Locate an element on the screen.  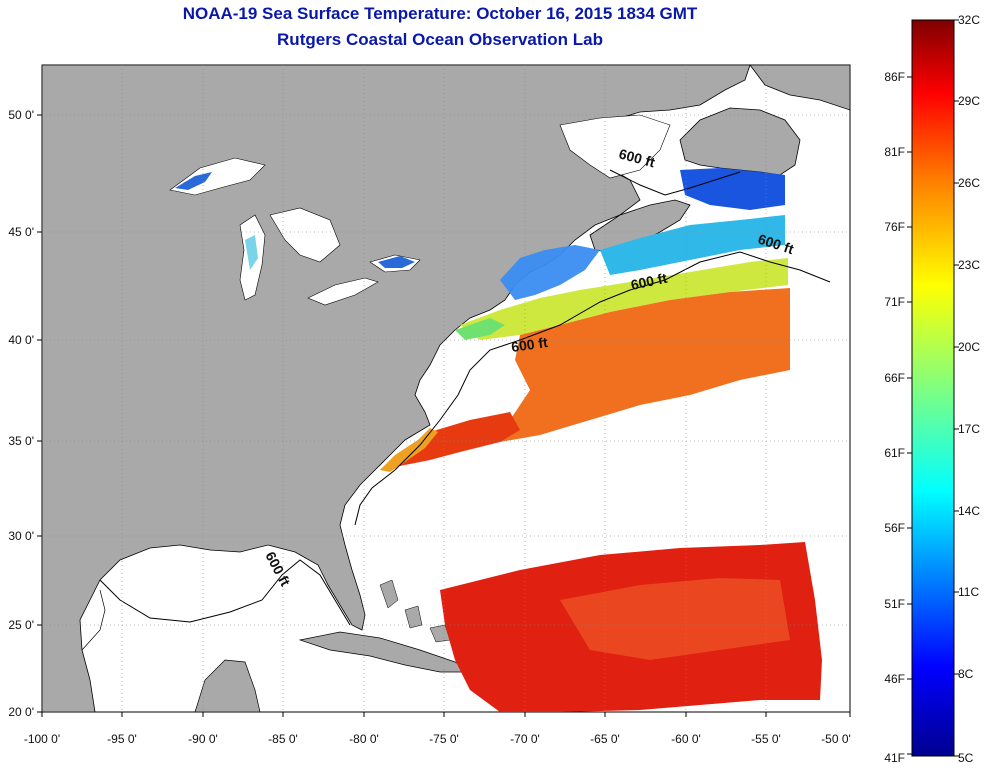
gulf-coast-outline is located at coordinates (93, 620).